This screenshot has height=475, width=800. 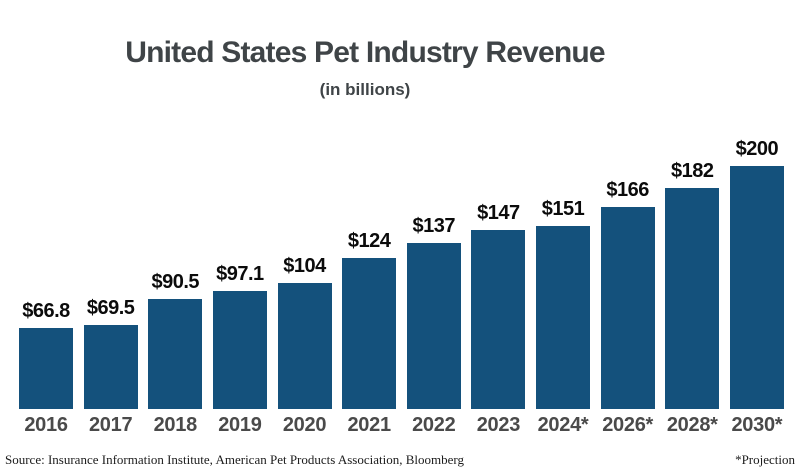 I want to click on bar-2021, so click(x=369, y=333).